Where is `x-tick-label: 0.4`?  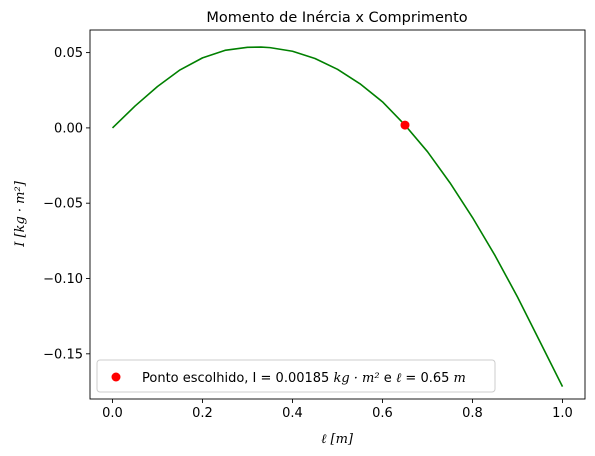
x-tick-label: 0.4 is located at coordinates (292, 413).